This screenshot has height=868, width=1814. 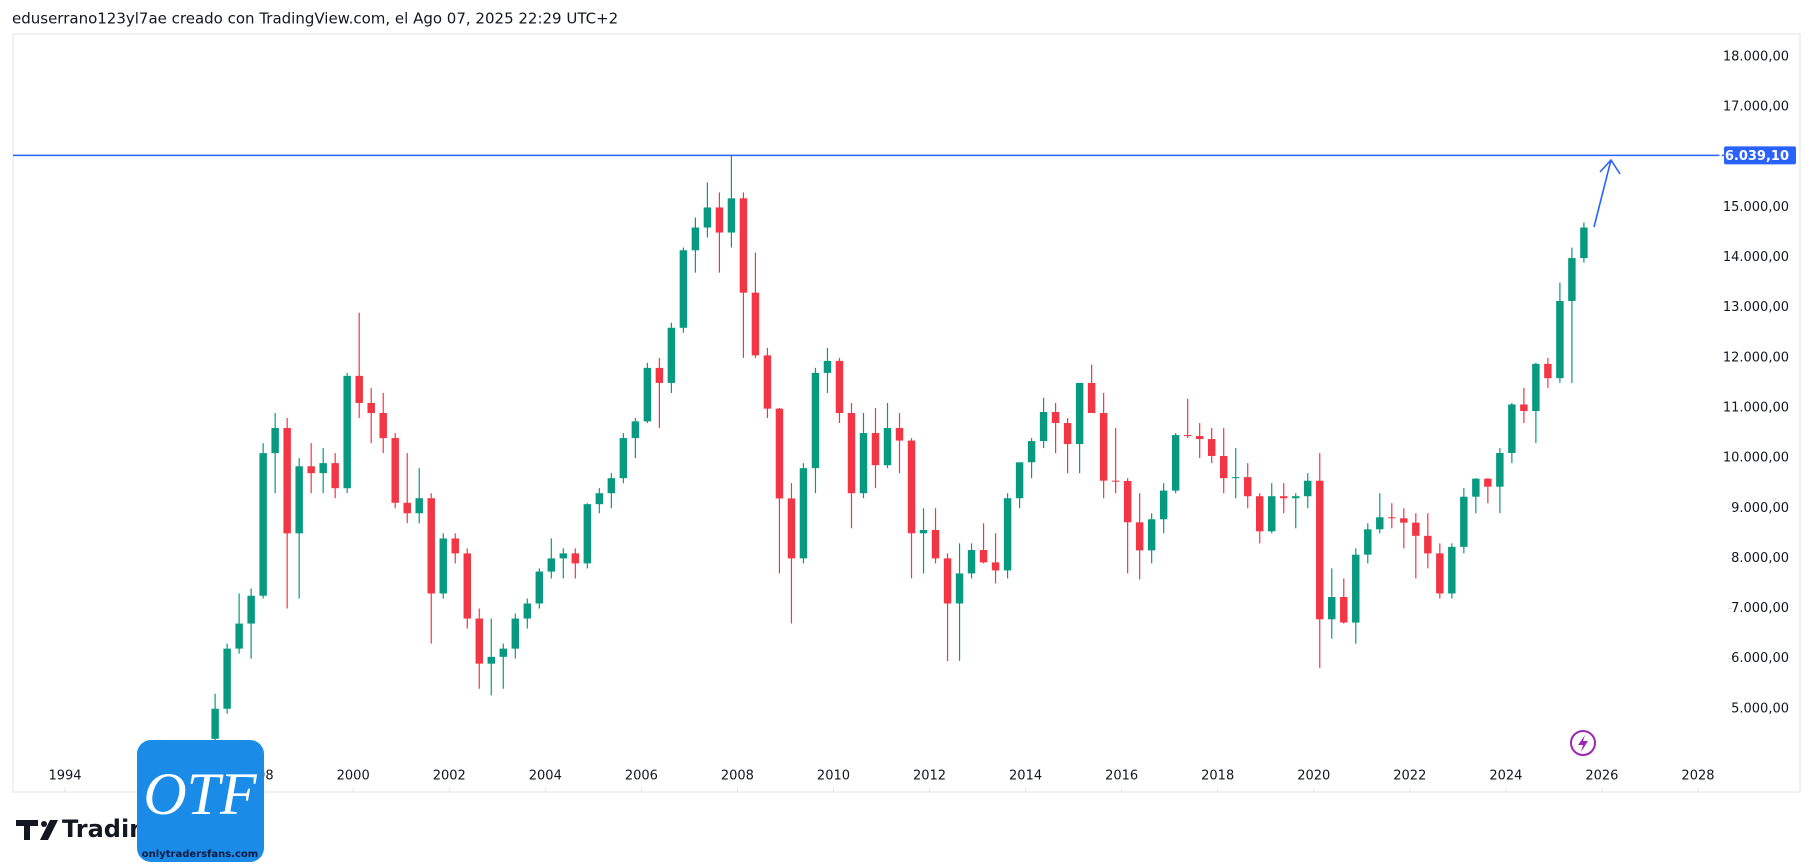 What do you see at coordinates (1756, 307) in the screenshot?
I see `y-tick-label: 13.000,00` at bounding box center [1756, 307].